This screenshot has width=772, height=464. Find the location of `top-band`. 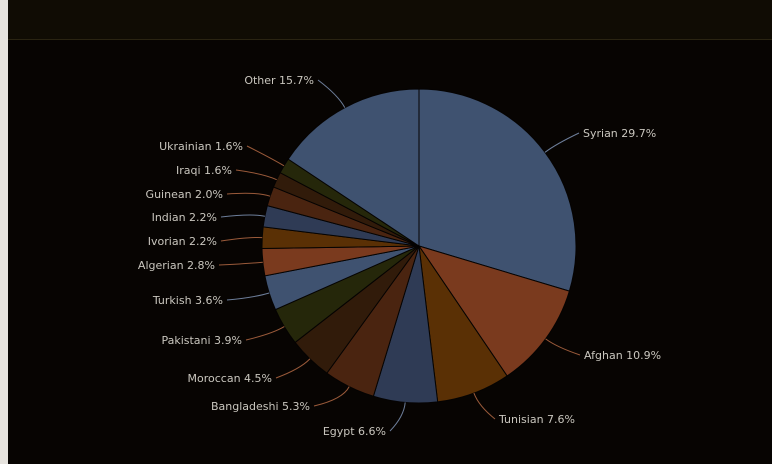

top-band is located at coordinates (390, 20).